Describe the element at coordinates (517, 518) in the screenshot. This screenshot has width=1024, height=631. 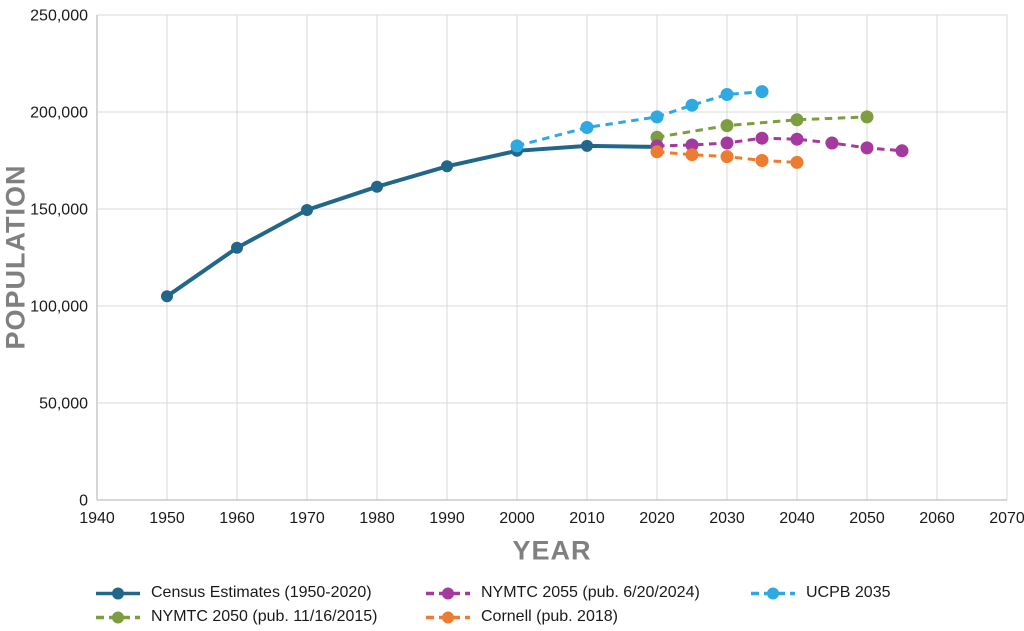
I see `x-tick-label: 2000` at that location.